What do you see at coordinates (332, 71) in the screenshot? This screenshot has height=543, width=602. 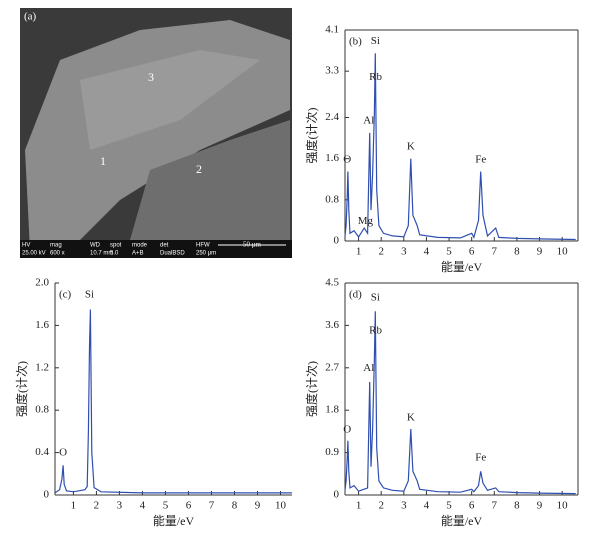 I see `y-tick-label: 3.3` at bounding box center [332, 71].